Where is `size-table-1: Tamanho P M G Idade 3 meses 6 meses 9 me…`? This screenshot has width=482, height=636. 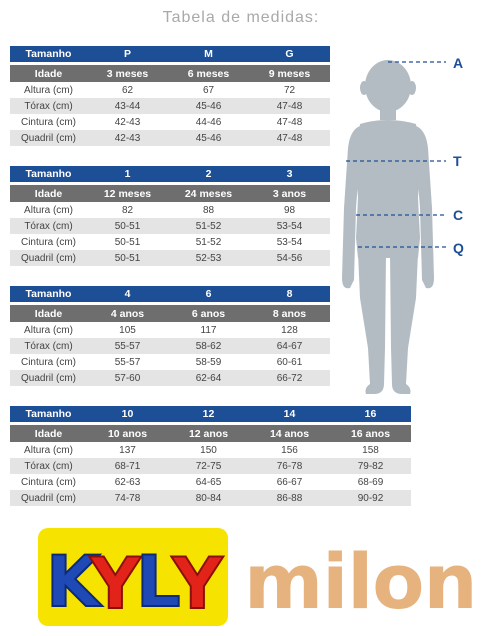
size-table-1: Tamanho P M G Idade 3 meses 6 meses 9 me… is located at coordinates (170, 96).